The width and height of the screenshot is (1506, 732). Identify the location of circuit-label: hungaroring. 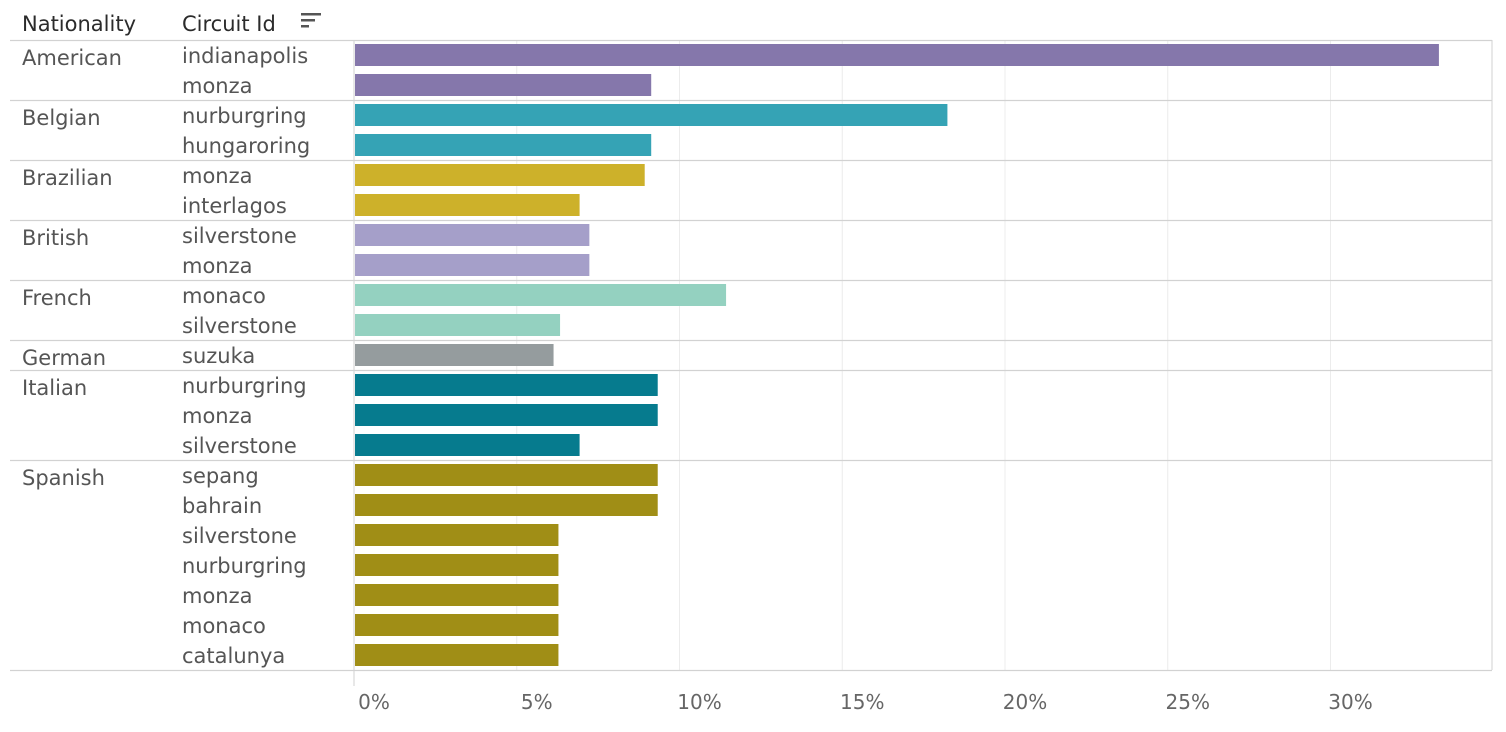
(246, 146).